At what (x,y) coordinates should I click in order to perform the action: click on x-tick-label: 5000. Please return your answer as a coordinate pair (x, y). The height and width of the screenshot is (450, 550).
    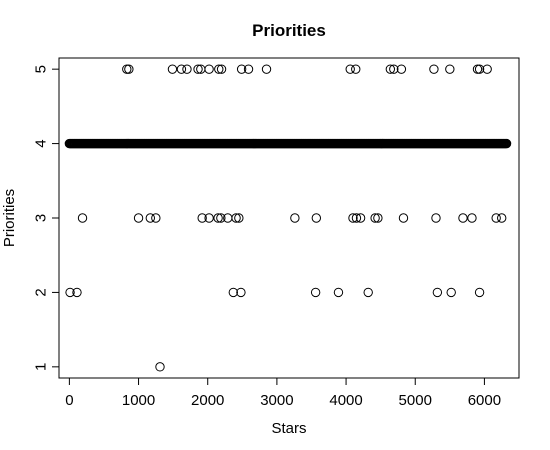
    Looking at the image, I should click on (415, 400).